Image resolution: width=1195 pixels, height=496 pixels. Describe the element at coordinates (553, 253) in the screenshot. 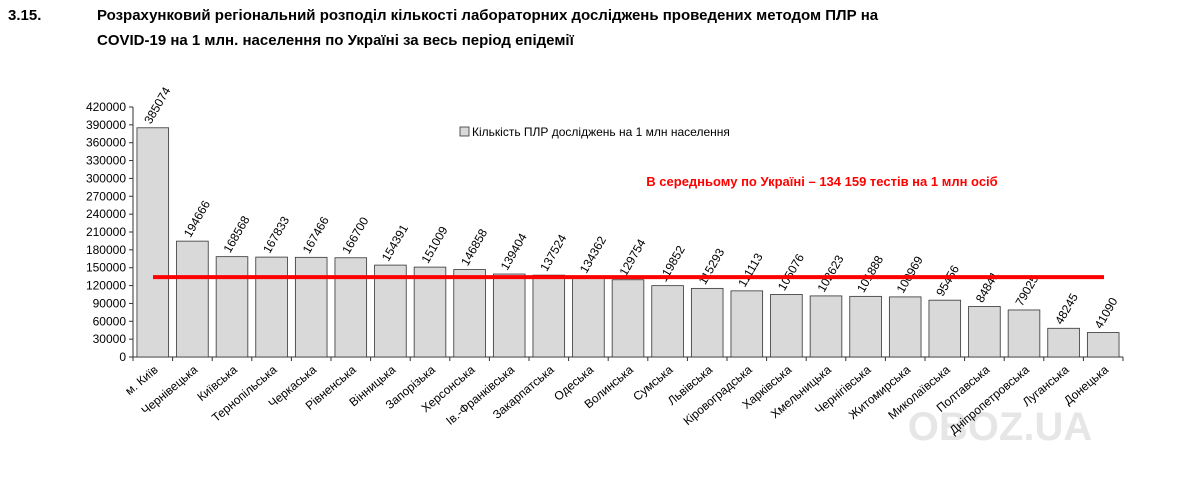

I see `value-label: 137524` at that location.